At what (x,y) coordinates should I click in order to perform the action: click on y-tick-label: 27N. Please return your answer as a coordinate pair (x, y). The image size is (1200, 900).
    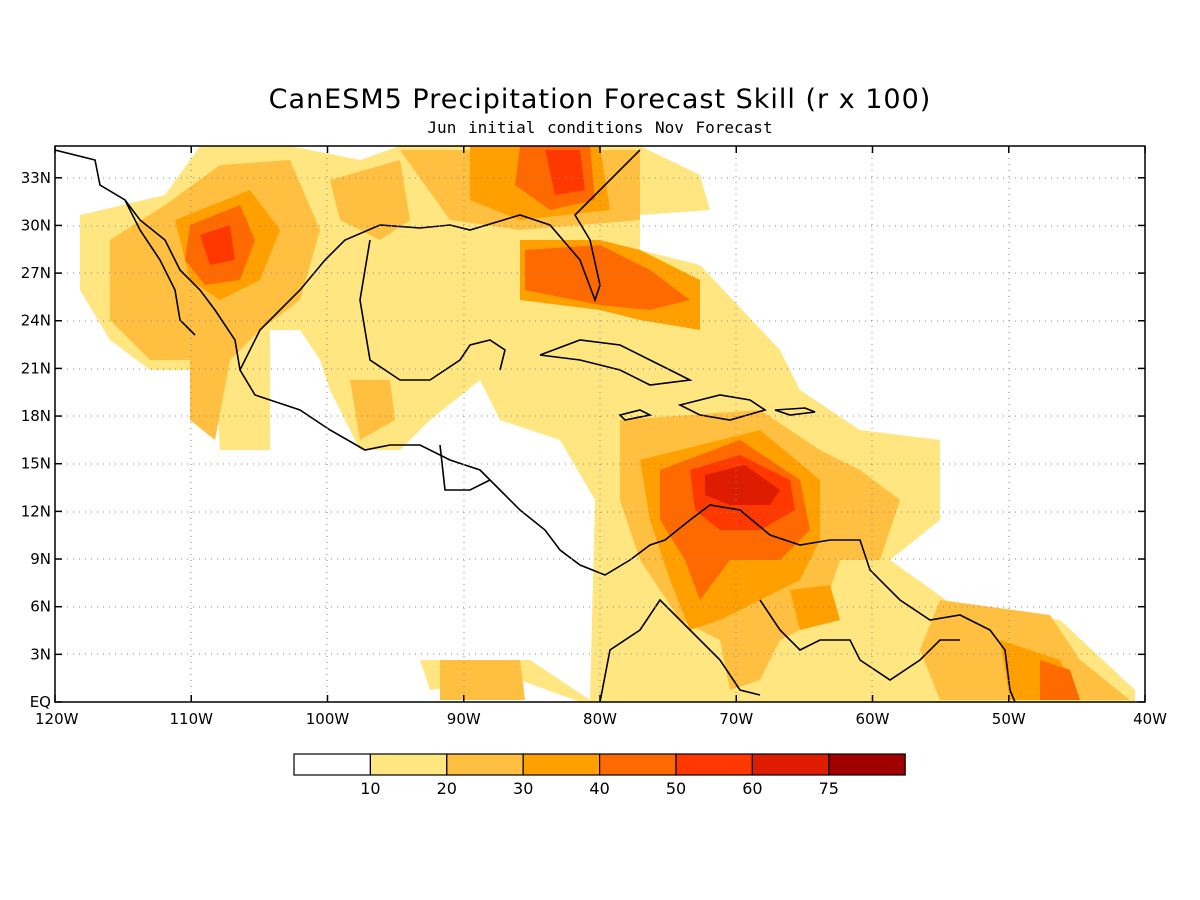
    Looking at the image, I should click on (36, 273).